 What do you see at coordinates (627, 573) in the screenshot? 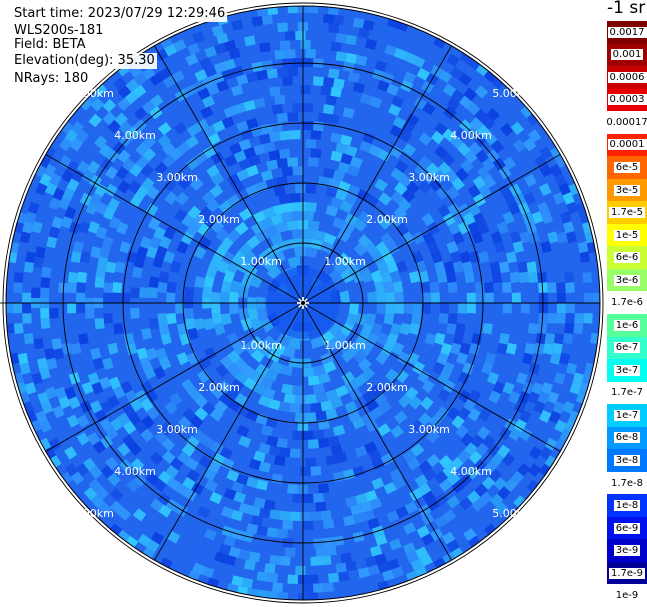
I see `colorbar-level: 1.7e-9` at bounding box center [627, 573].